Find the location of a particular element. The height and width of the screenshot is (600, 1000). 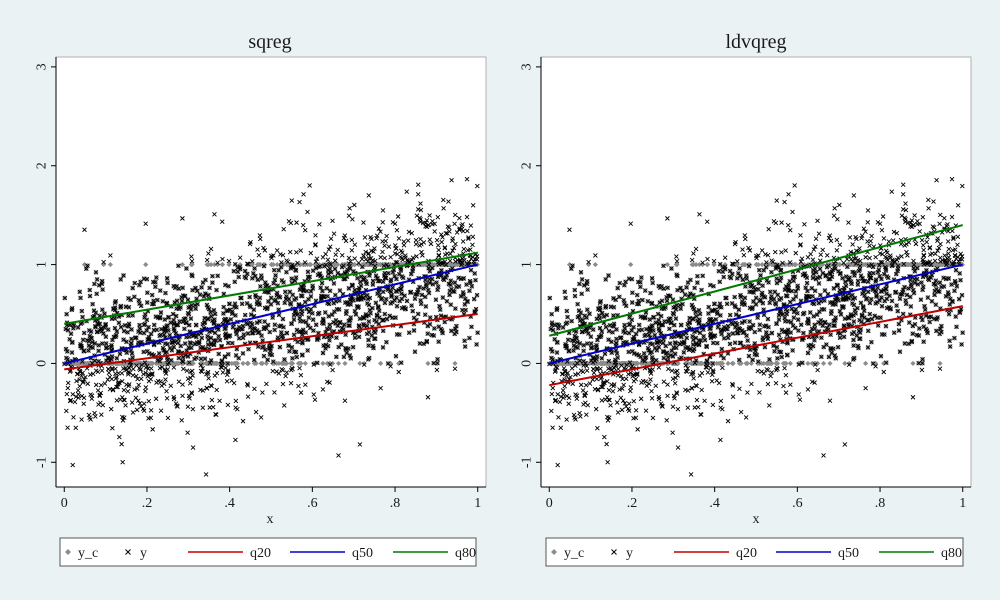

x-tick-label: 0 is located at coordinates (549, 503).